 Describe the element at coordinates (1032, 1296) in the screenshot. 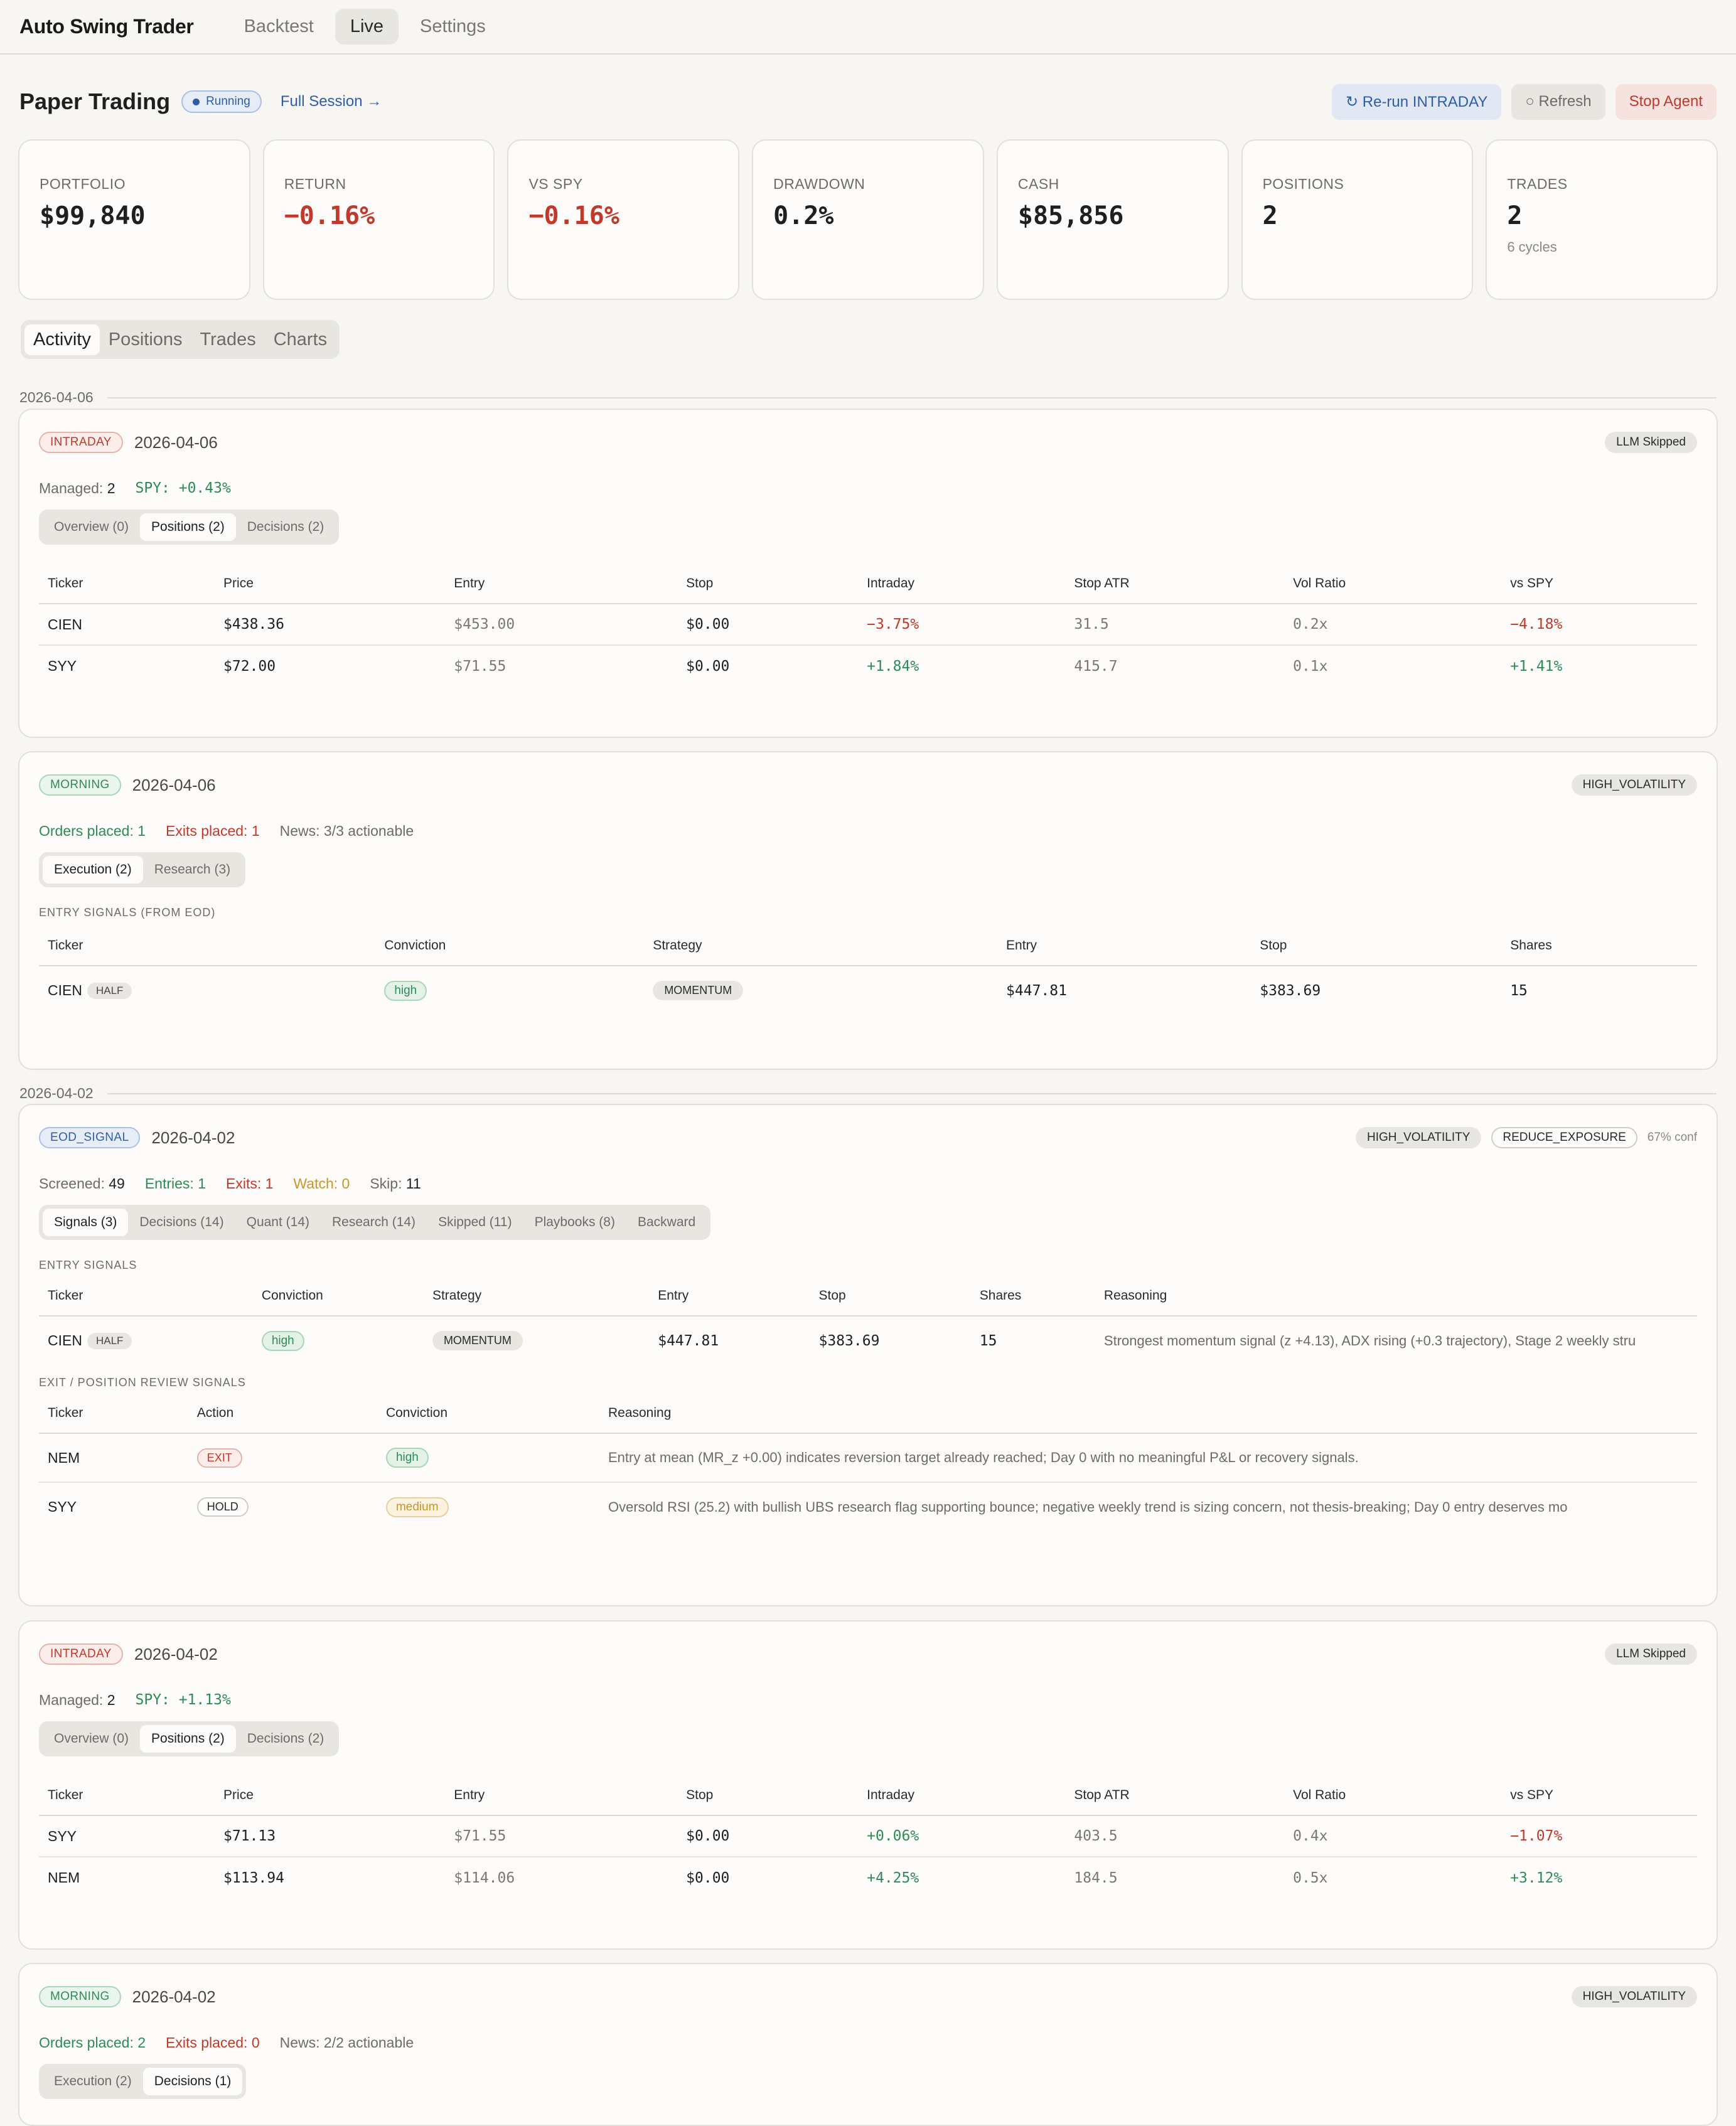

I see `col-shares: Shares` at that location.